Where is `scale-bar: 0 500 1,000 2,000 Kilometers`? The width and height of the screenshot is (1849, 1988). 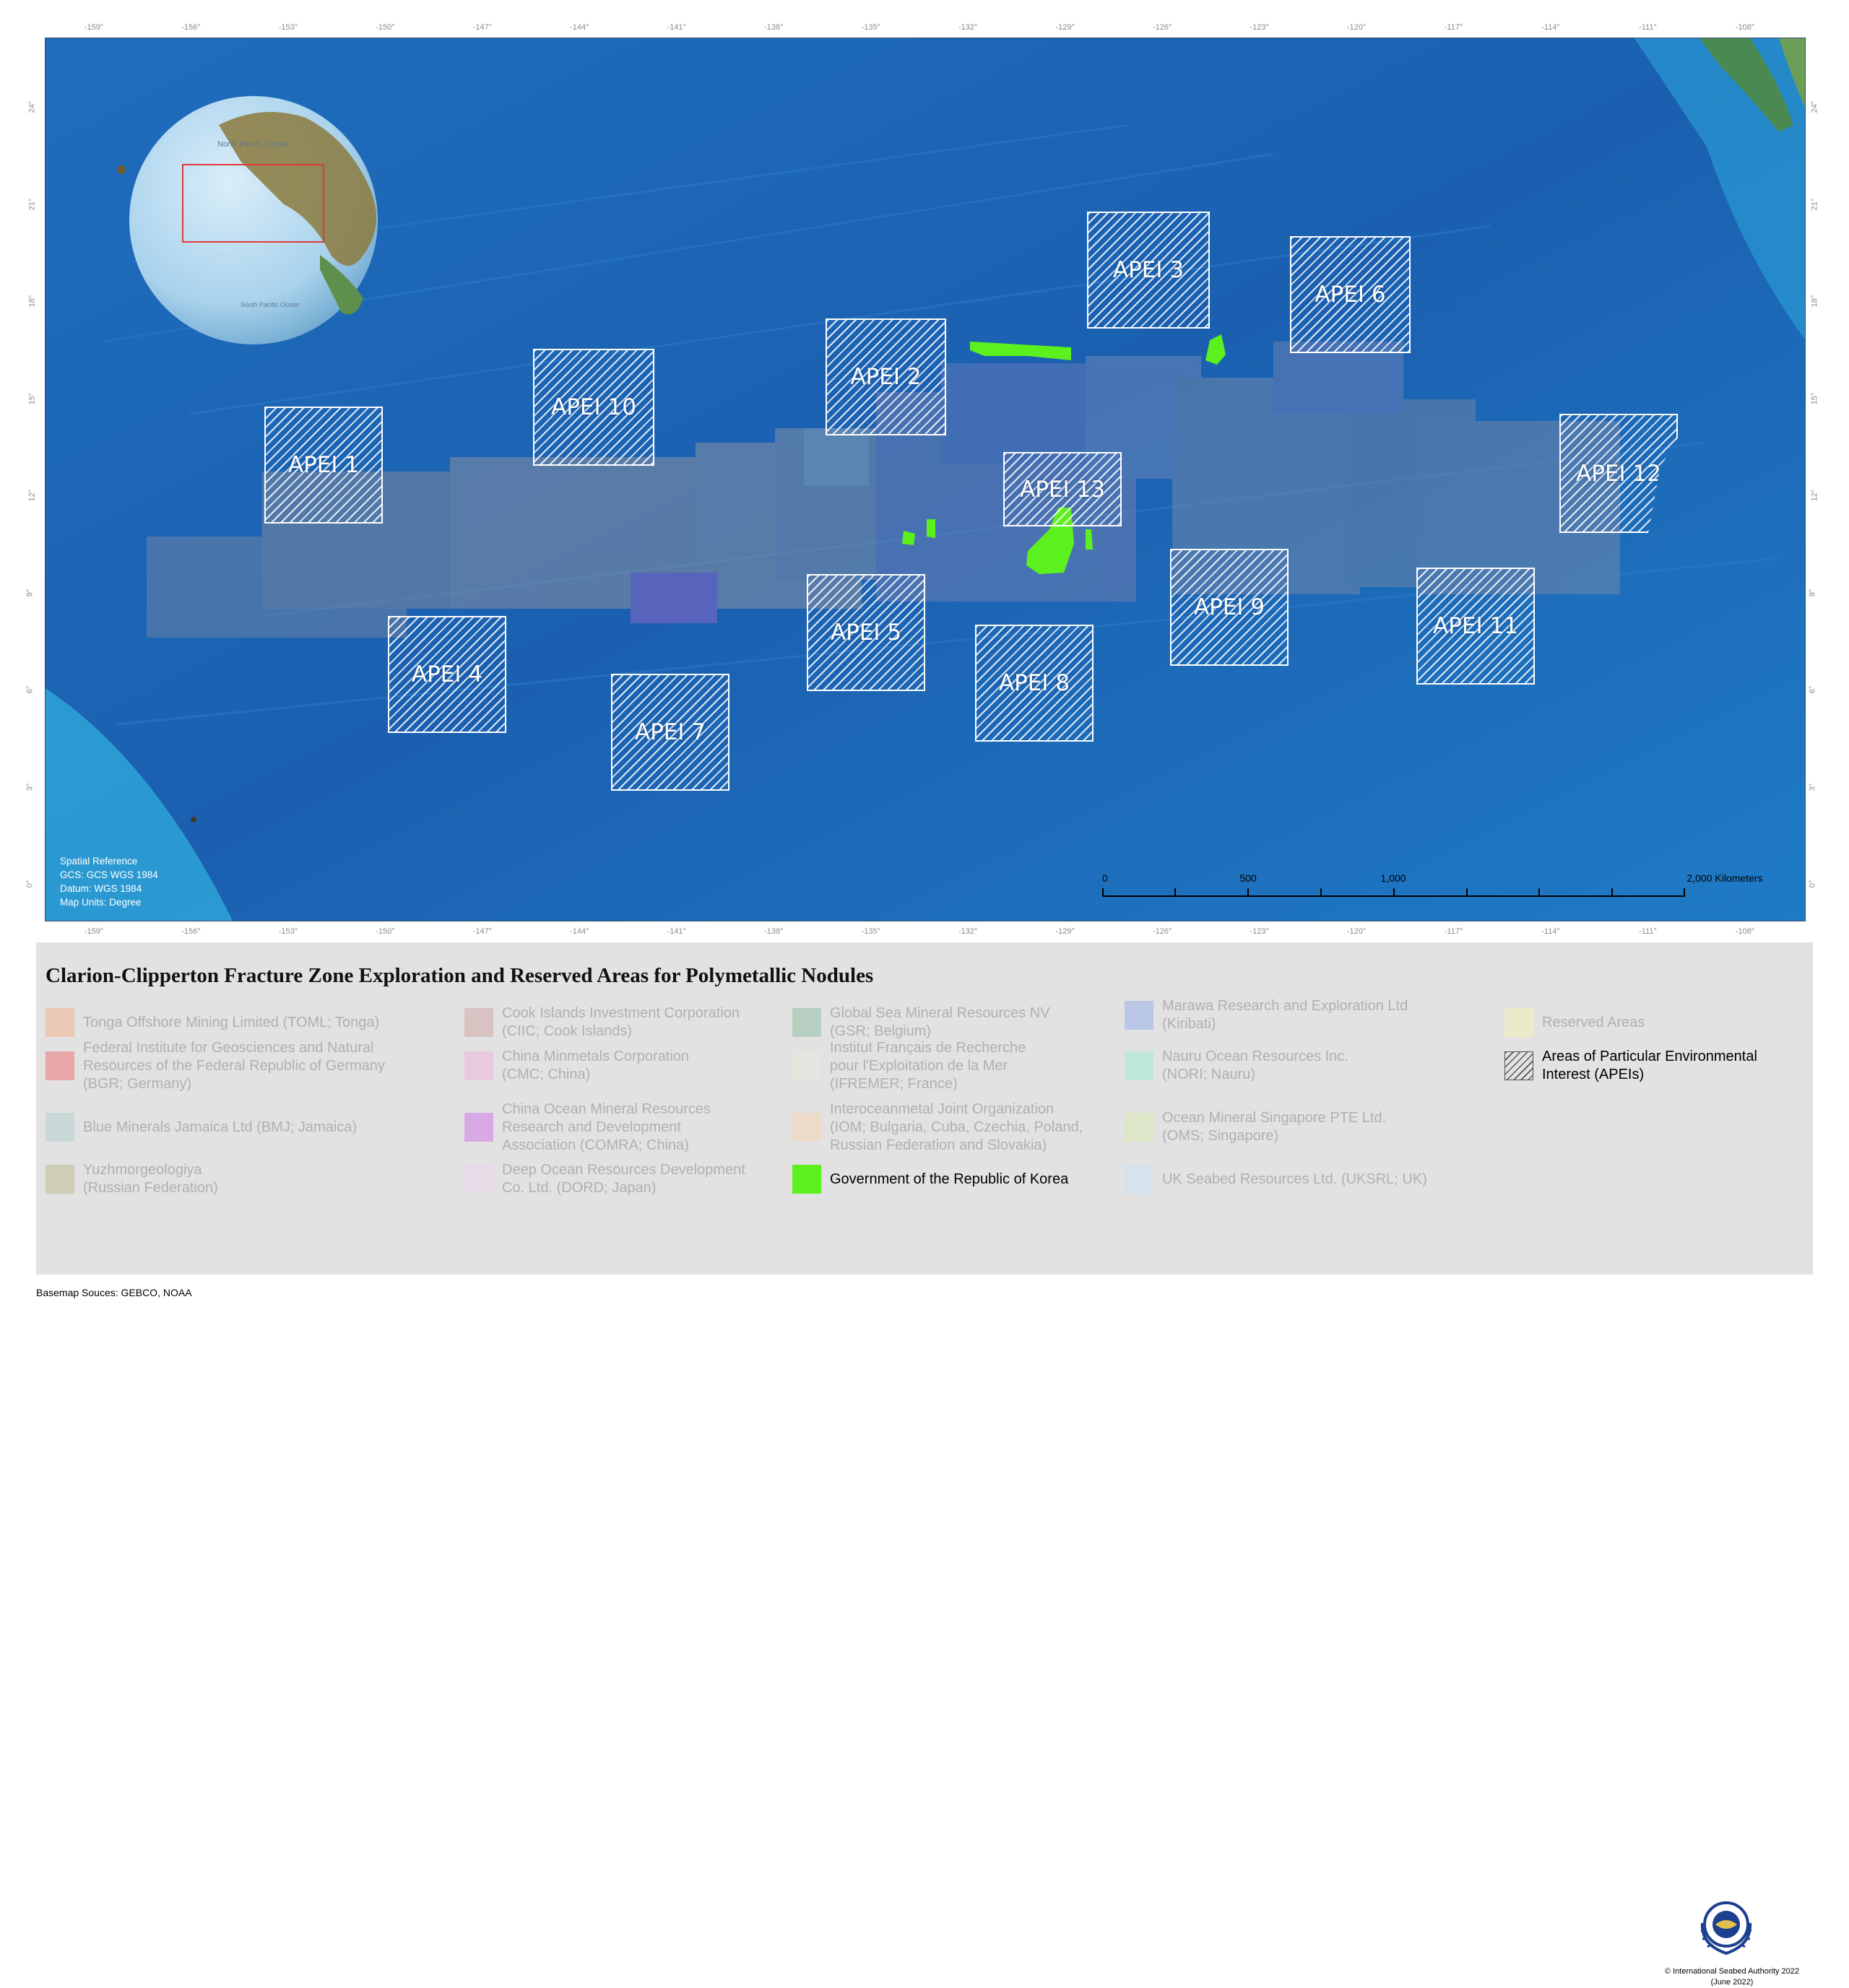 scale-bar: 0 500 1,000 2,000 Kilometers is located at coordinates (1454, 890).